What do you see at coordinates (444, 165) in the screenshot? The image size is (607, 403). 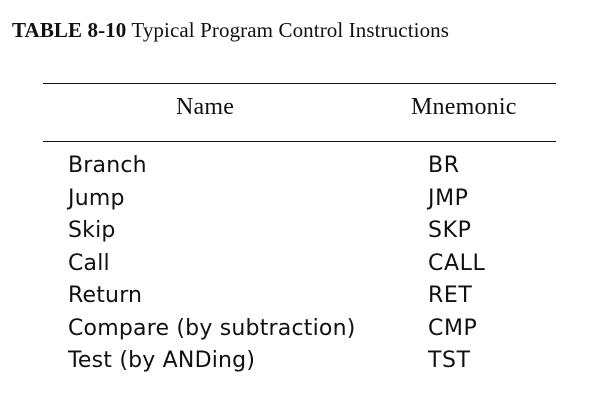 I see `instruction-mnemonic: BR` at bounding box center [444, 165].